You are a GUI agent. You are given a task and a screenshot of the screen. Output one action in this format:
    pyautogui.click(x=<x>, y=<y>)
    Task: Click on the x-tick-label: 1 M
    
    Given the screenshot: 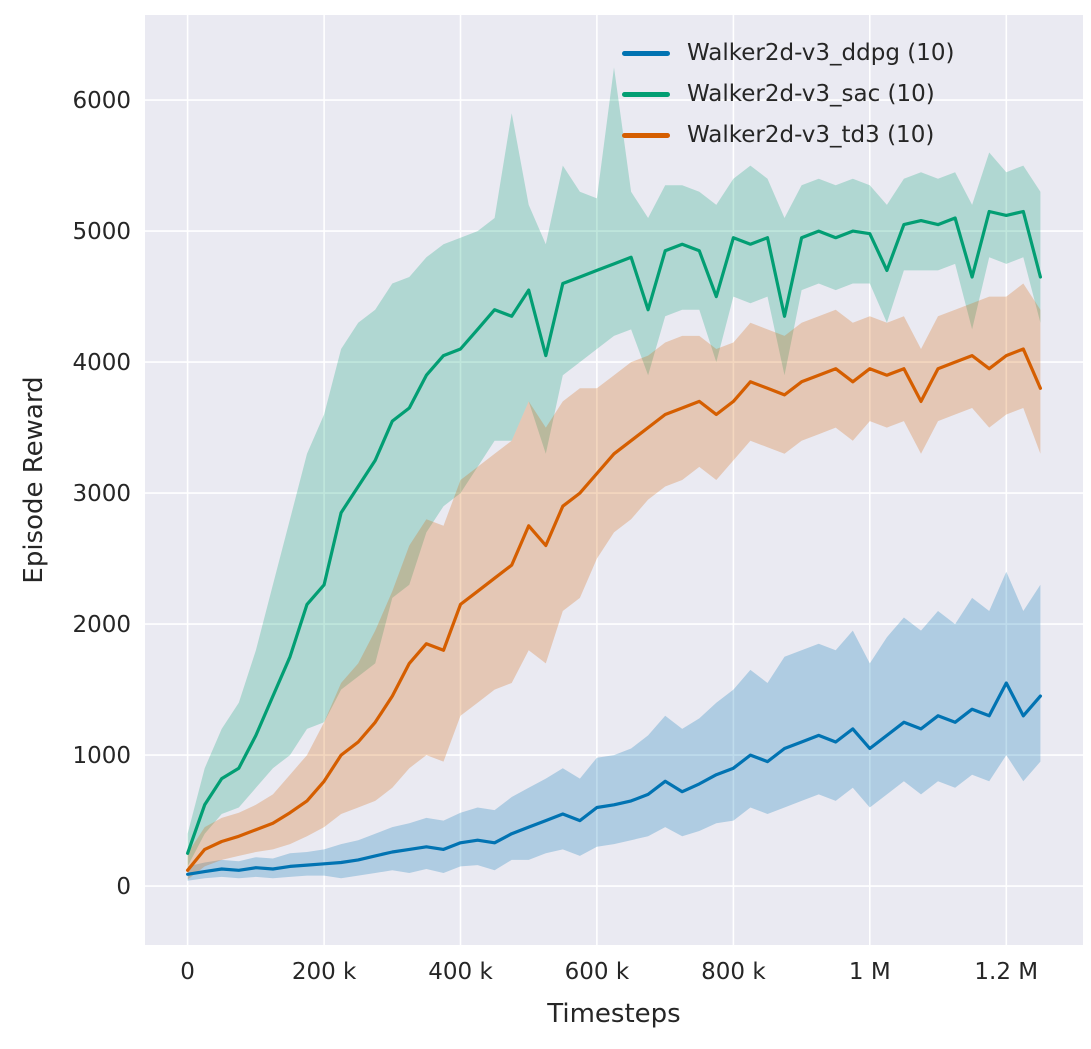 What is the action you would take?
    pyautogui.click(x=870, y=972)
    